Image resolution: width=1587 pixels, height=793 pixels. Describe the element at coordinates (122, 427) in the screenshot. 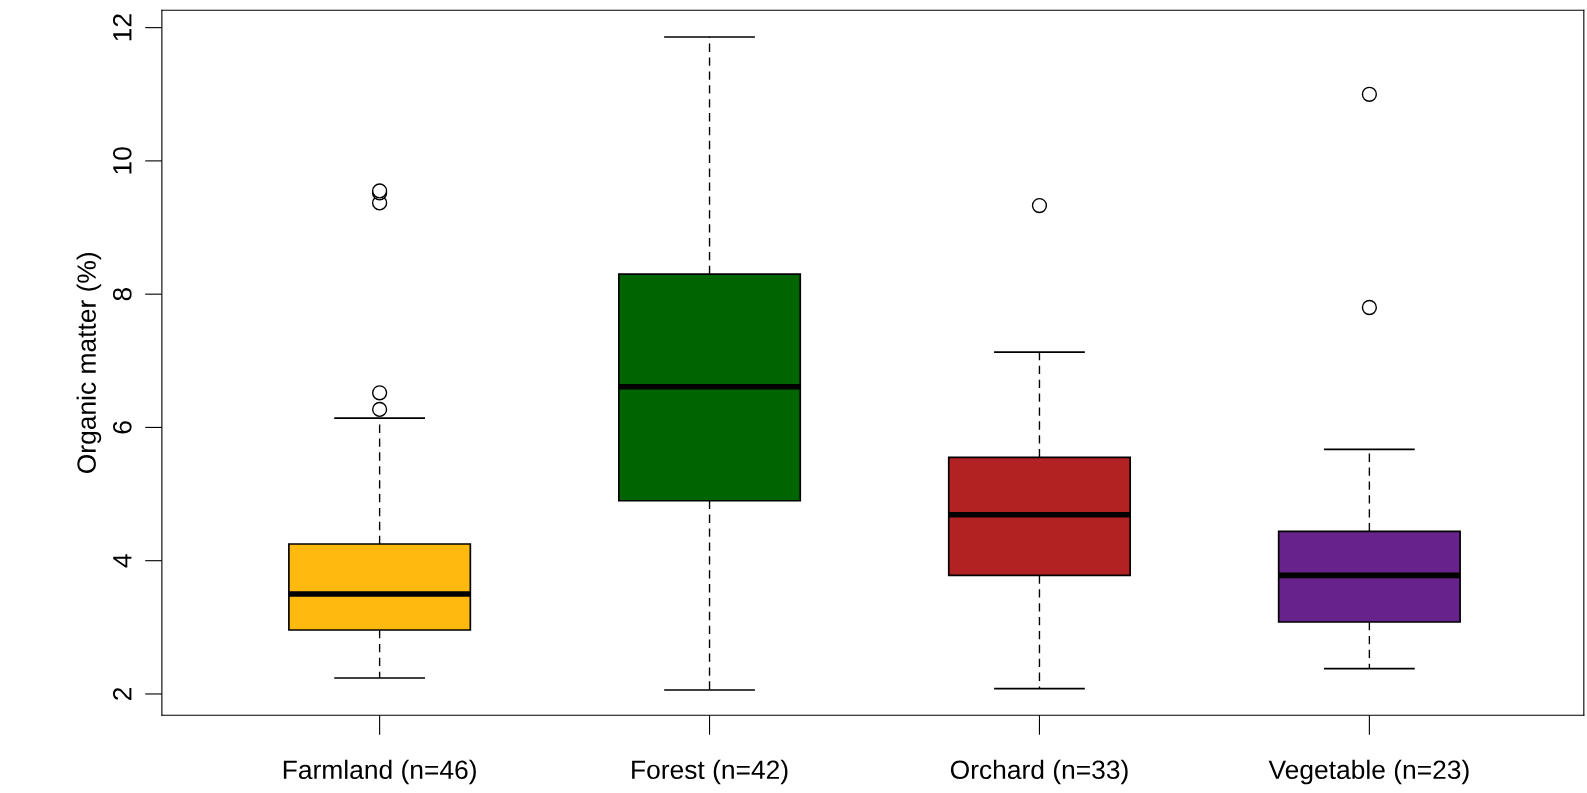

I see `y-tick-label: 6` at that location.